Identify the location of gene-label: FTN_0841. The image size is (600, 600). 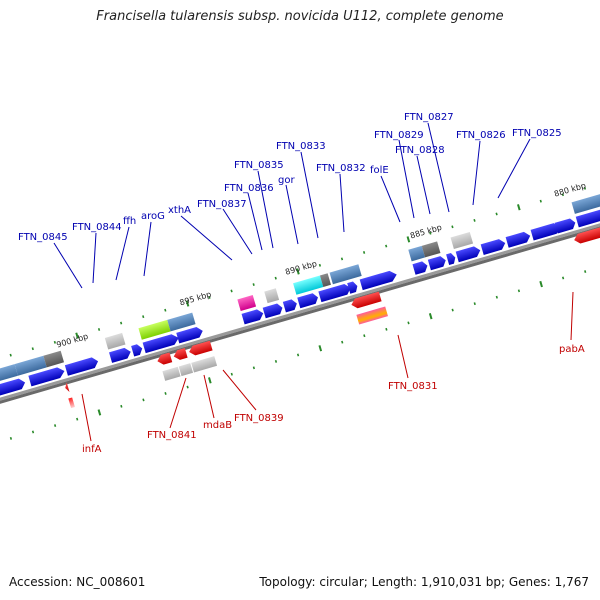
(172, 435).